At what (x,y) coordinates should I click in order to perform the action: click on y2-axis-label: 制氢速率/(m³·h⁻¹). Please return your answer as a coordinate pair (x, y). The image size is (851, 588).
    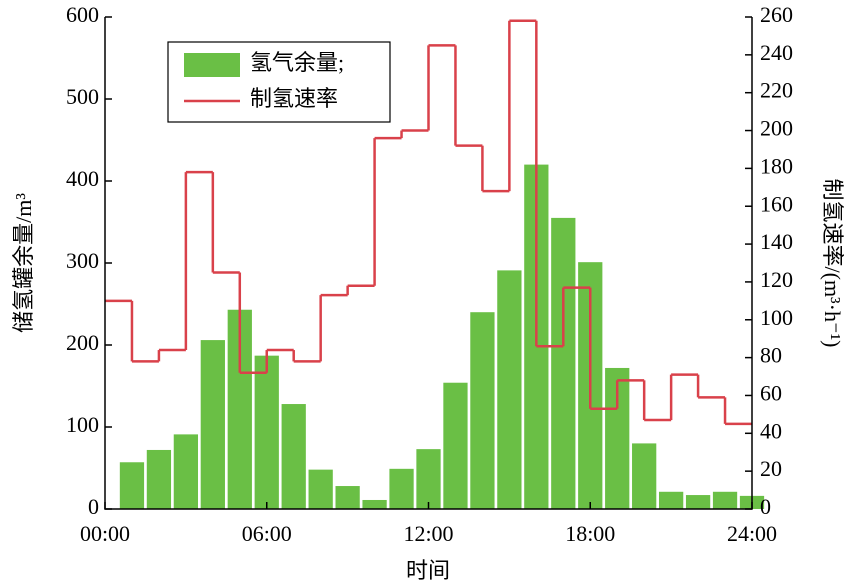
    Looking at the image, I should click on (832, 262).